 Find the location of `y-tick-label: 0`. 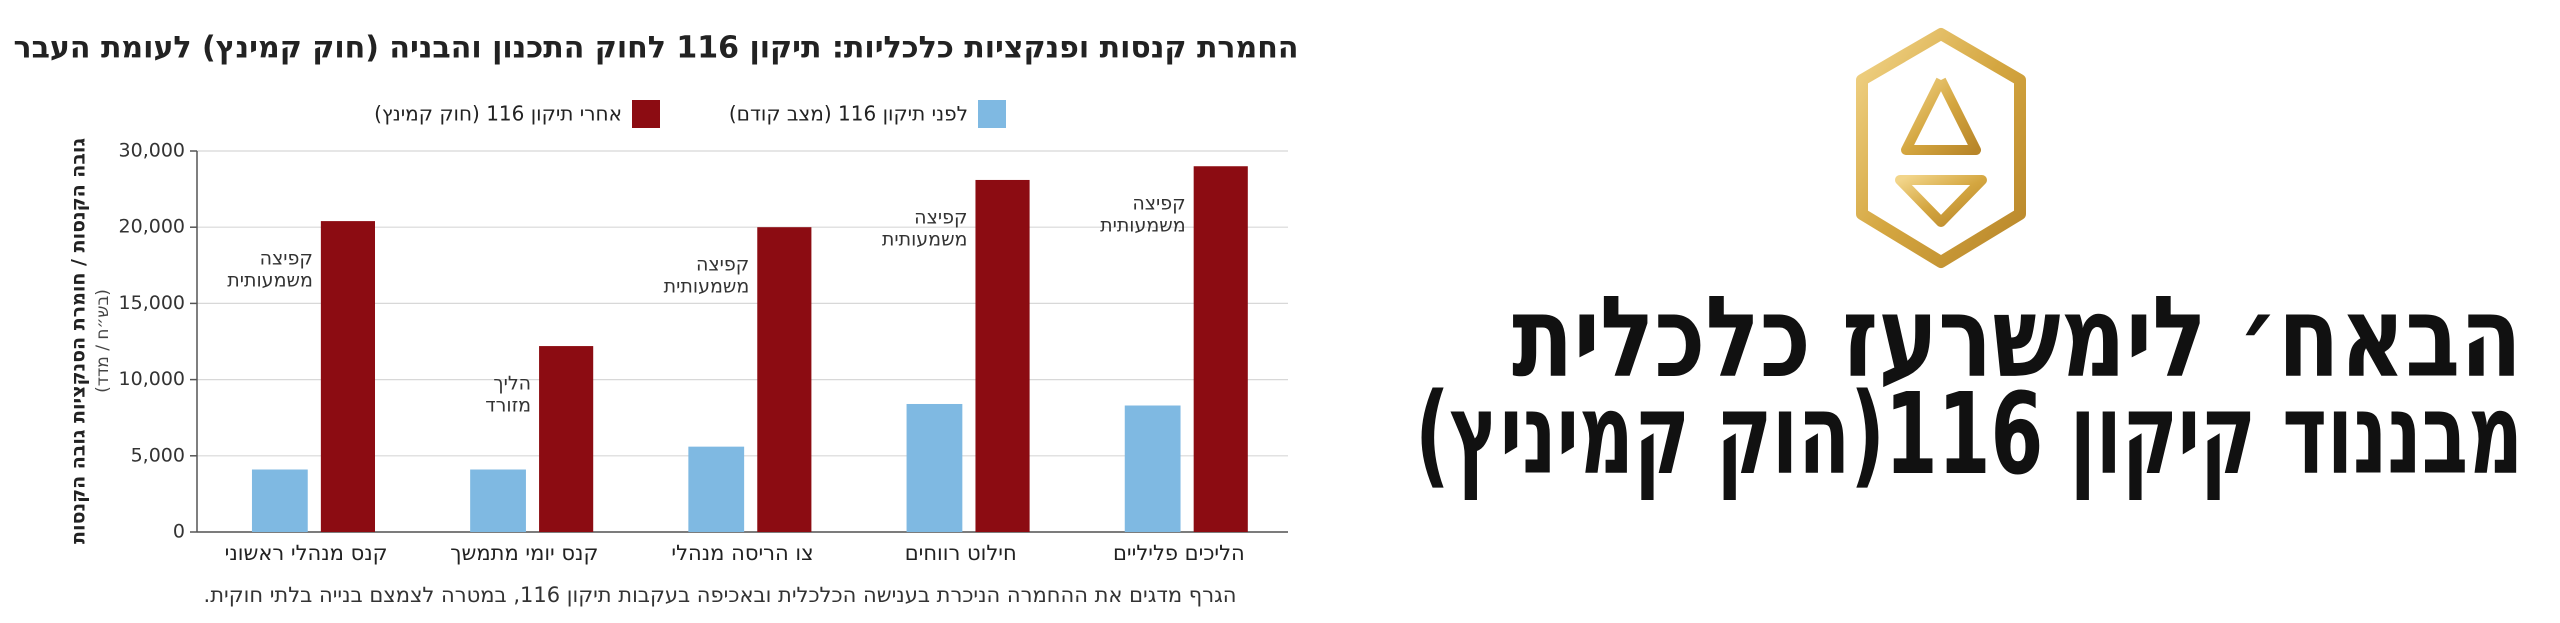

y-tick-label: 0 is located at coordinates (179, 532).